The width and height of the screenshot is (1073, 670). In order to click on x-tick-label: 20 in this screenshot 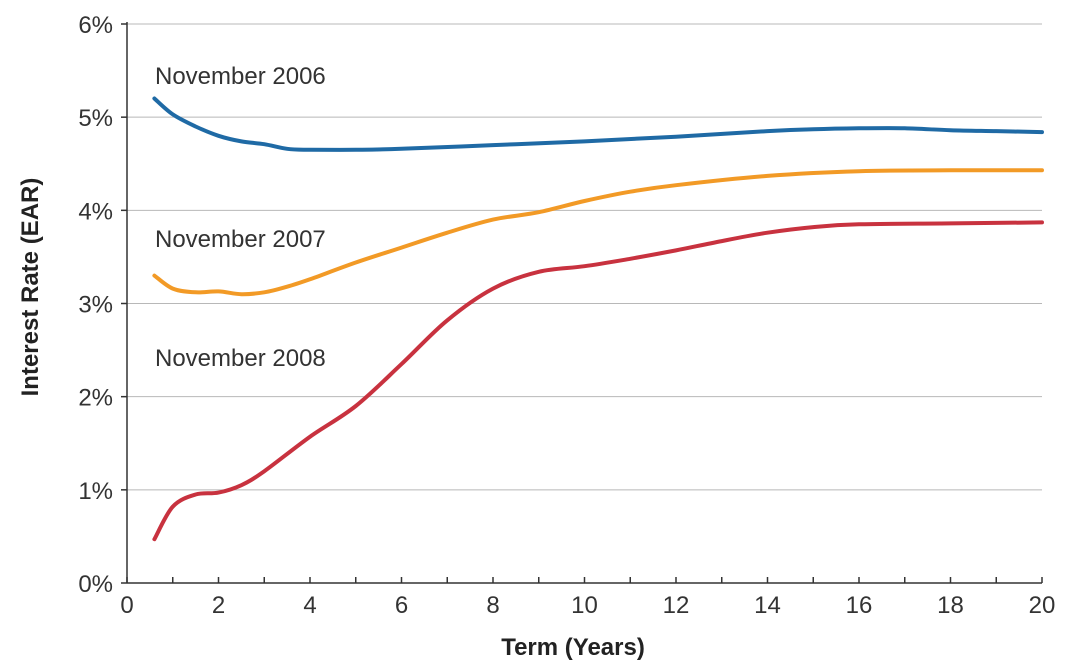, I will do `click(1042, 605)`.